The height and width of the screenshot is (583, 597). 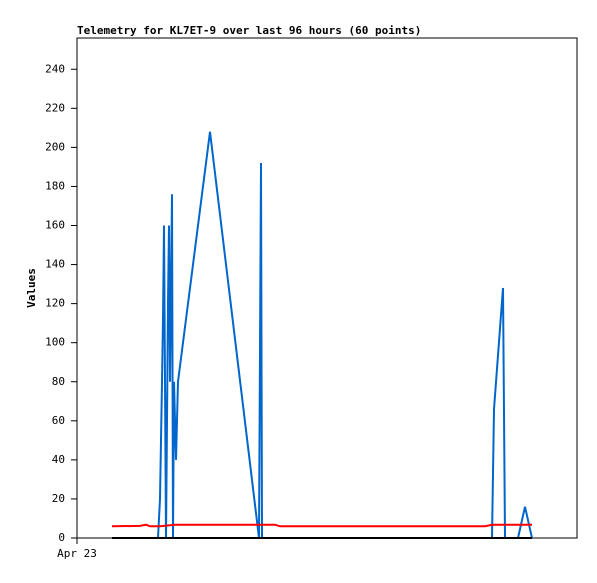 I want to click on y-tick-label: 120, so click(x=55, y=303).